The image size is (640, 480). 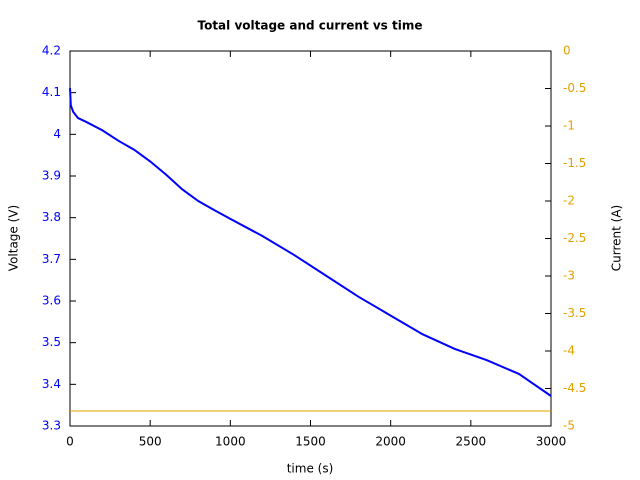 I want to click on y-tick-label: 3.9, so click(x=51, y=176).